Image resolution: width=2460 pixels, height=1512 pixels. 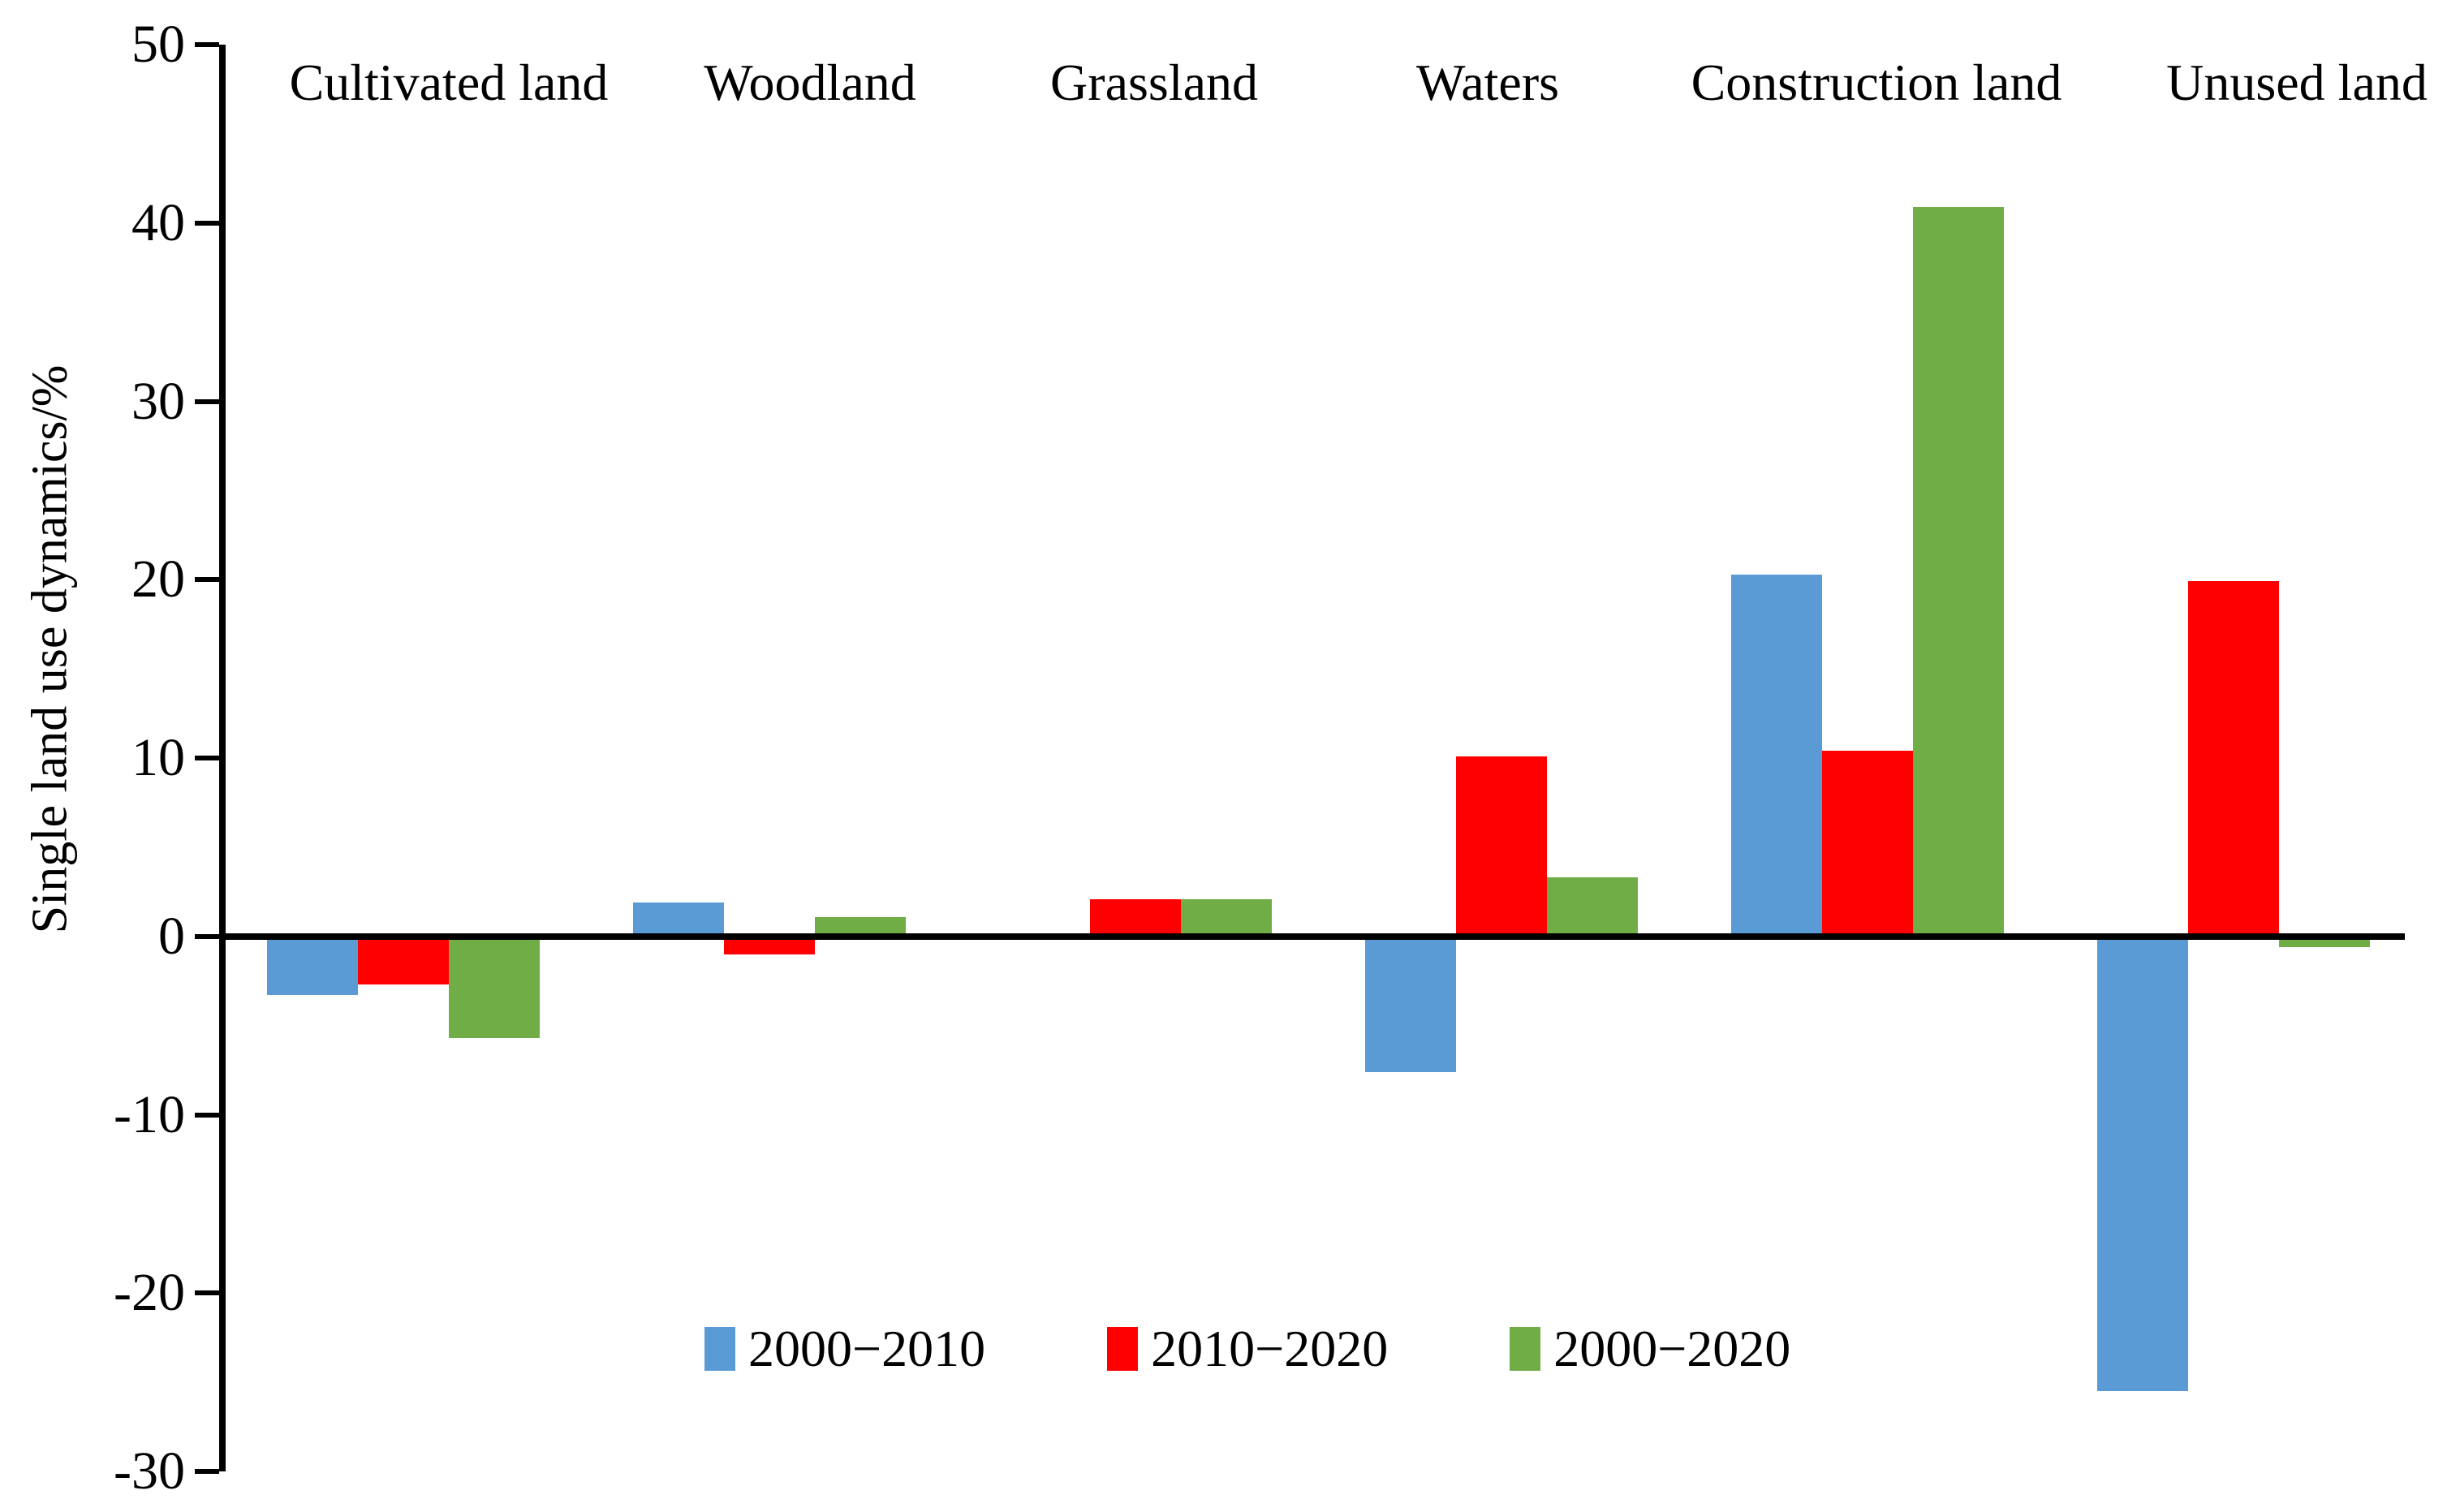 What do you see at coordinates (158, 758) in the screenshot?
I see `y-axis-tick-label: 10` at bounding box center [158, 758].